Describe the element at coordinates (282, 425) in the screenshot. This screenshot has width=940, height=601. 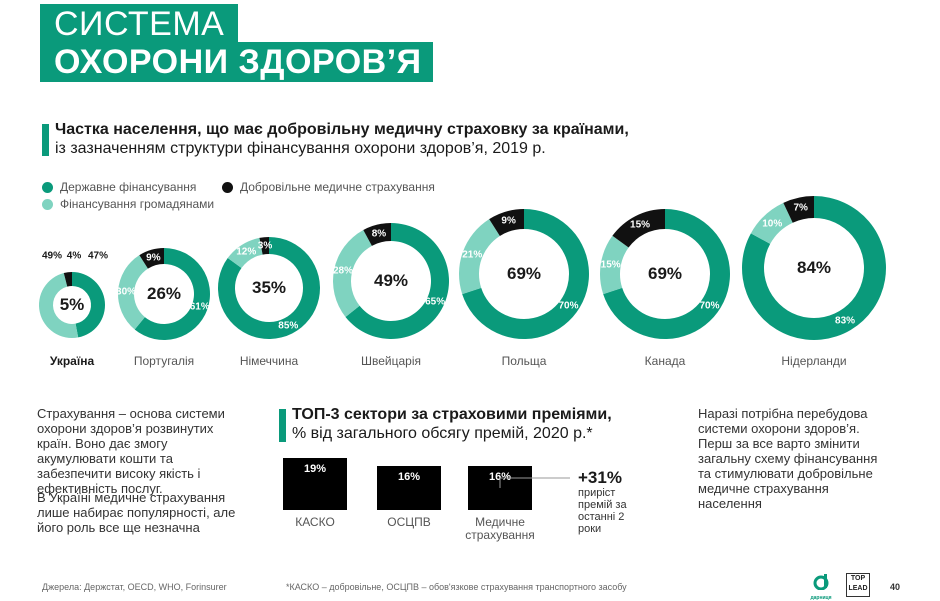
I see `sectors-heading-accent` at that location.